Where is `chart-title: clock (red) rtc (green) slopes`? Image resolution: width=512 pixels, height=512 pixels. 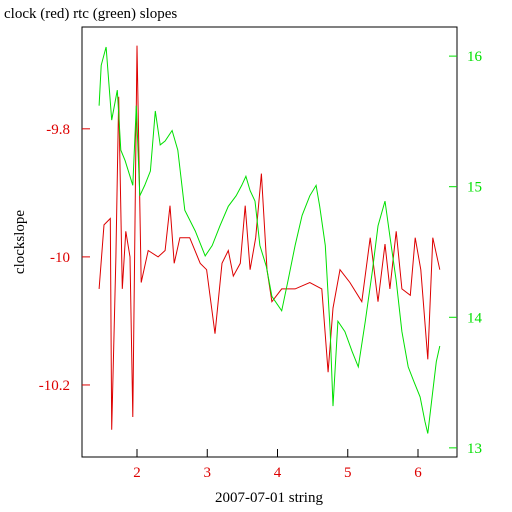
chart-title: clock (red) rtc (green) slopes is located at coordinates (90, 14).